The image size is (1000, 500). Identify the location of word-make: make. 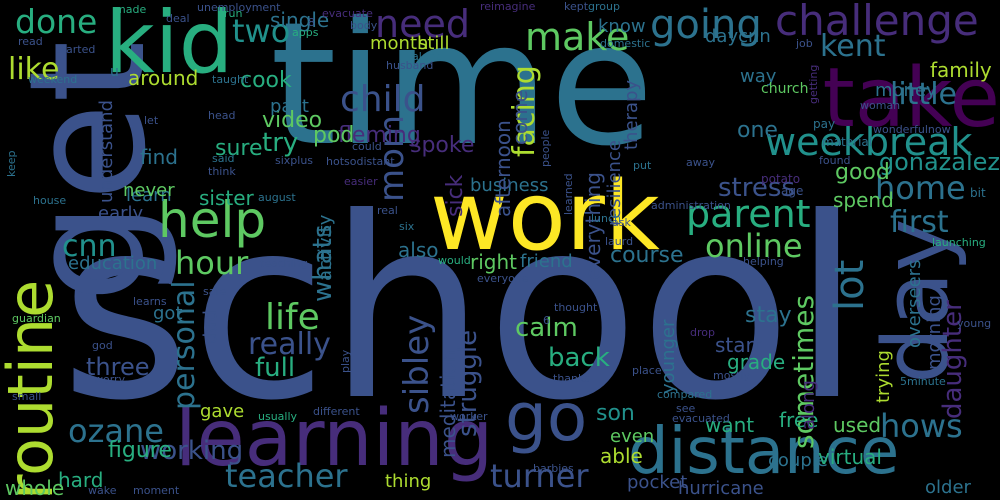
(577, 37).